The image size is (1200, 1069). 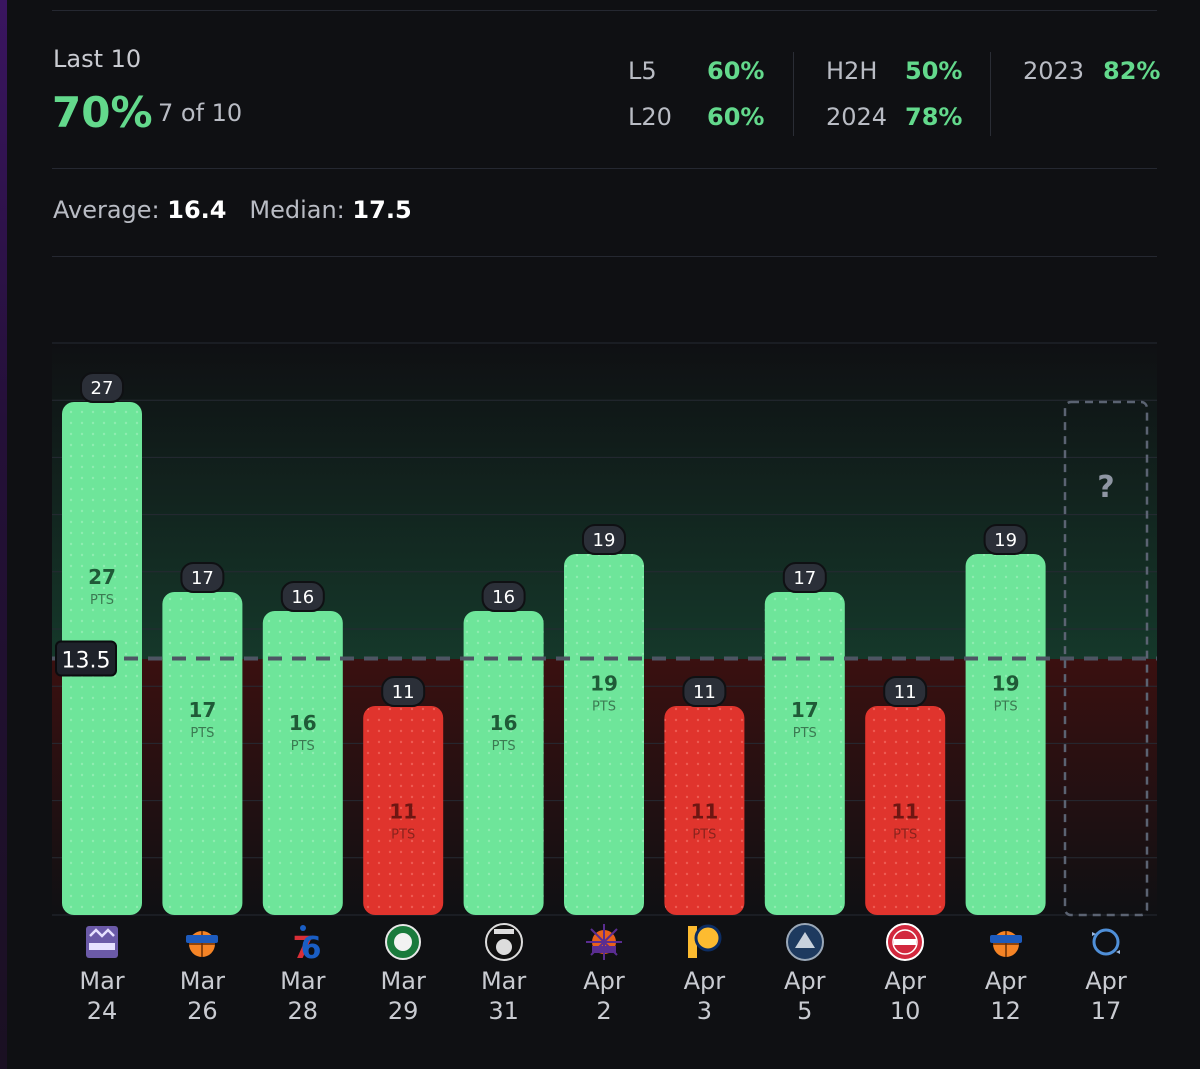 What do you see at coordinates (303, 996) in the screenshot?
I see `x-tick-label: Mar 28` at bounding box center [303, 996].